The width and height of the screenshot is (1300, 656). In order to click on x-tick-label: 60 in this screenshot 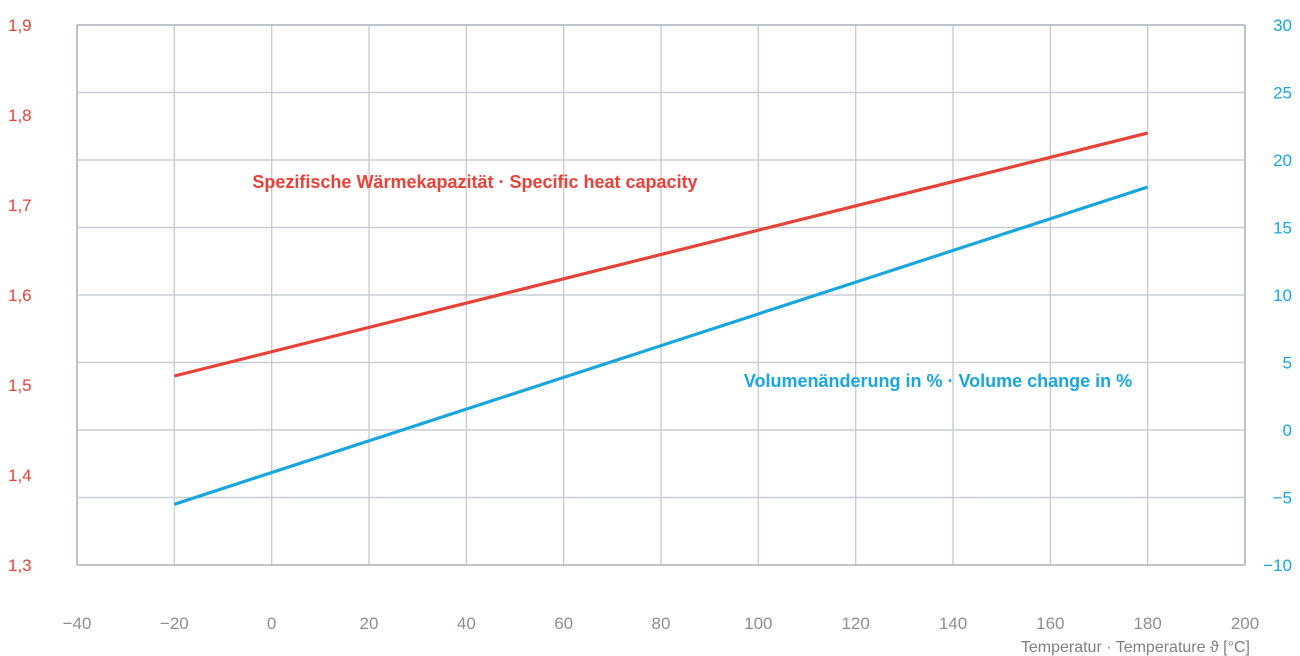, I will do `click(563, 623)`.